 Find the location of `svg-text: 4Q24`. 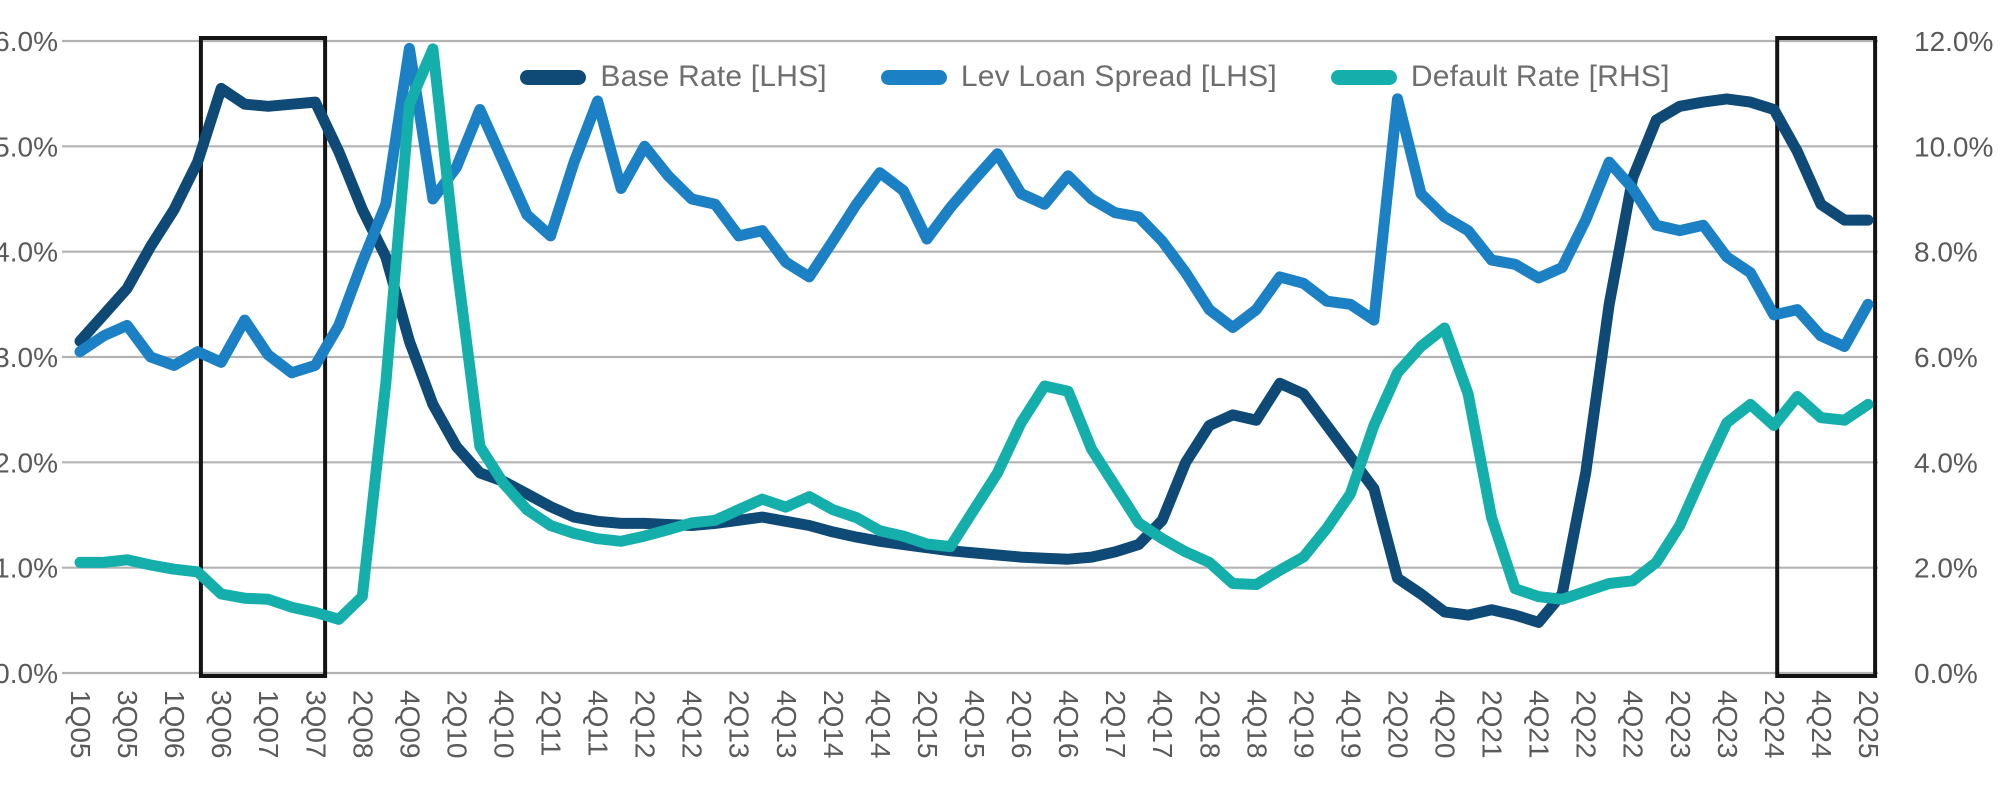

svg-text: 4Q24 is located at coordinates (1821, 724).